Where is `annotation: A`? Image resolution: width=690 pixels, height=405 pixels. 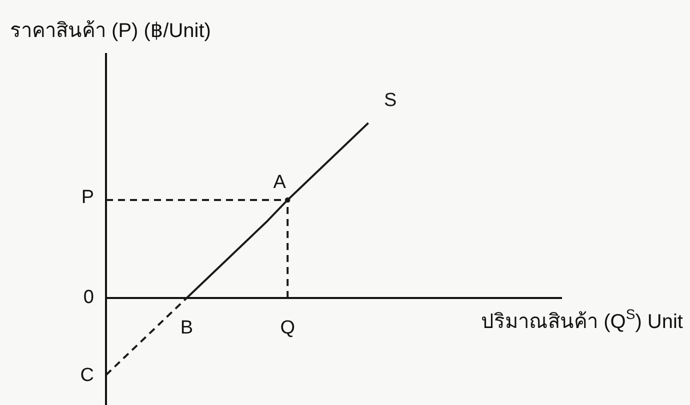
annotation: A is located at coordinates (279, 181).